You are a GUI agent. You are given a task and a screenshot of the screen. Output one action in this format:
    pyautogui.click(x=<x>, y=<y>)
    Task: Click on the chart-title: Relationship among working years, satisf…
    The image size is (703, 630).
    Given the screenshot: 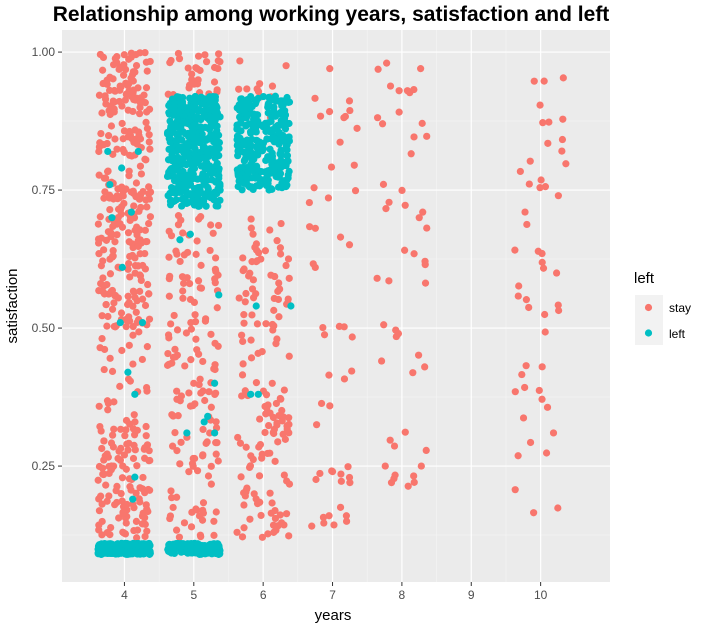 What is the action you would take?
    pyautogui.click(x=331, y=14)
    